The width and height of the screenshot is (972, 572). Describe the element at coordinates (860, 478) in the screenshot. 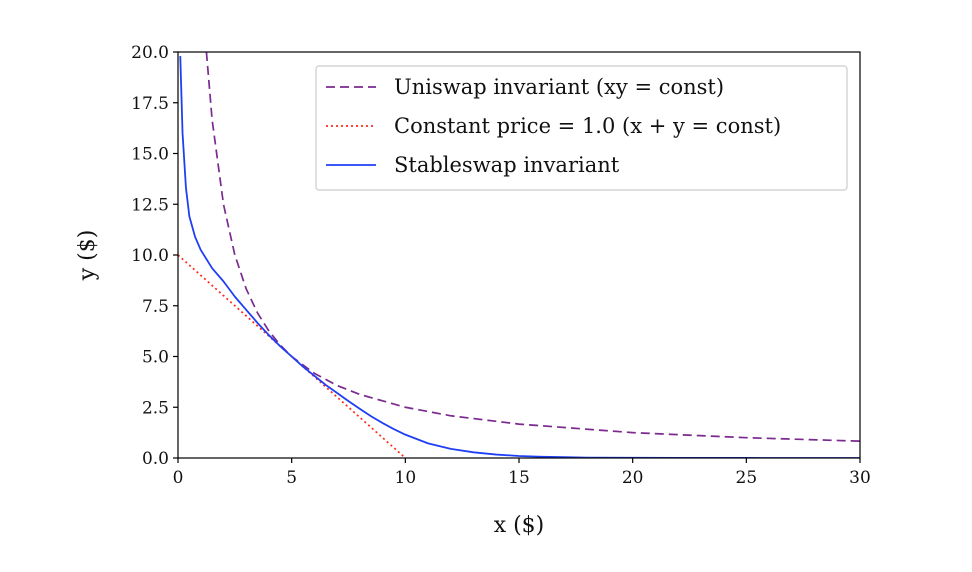

I see `x-tick-label: 30` at that location.